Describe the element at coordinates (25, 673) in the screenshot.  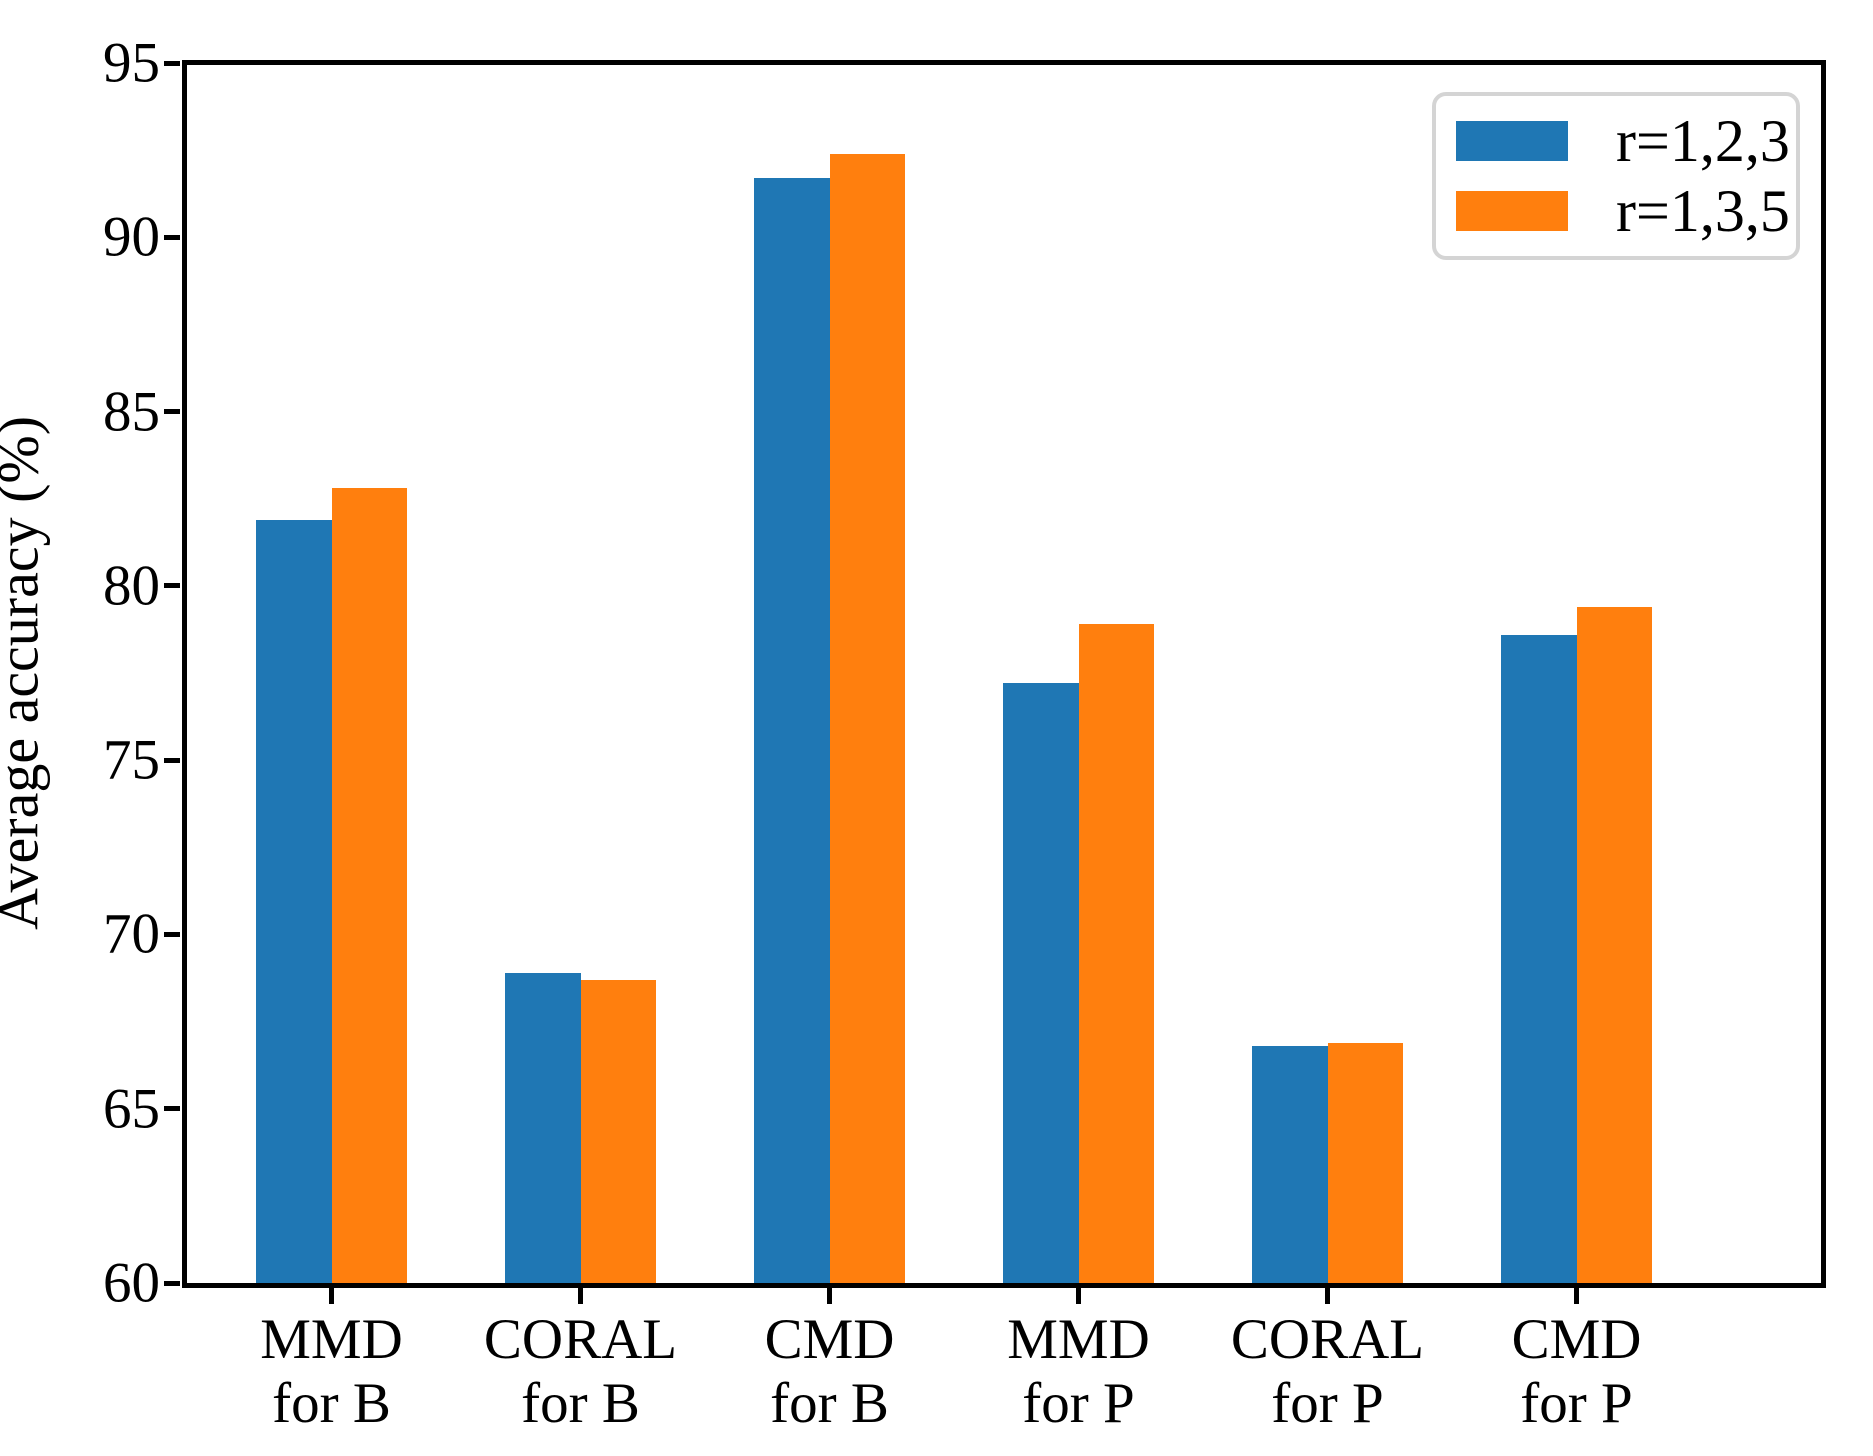
I see `y-axis-title: Average accuracy (%)` at that location.